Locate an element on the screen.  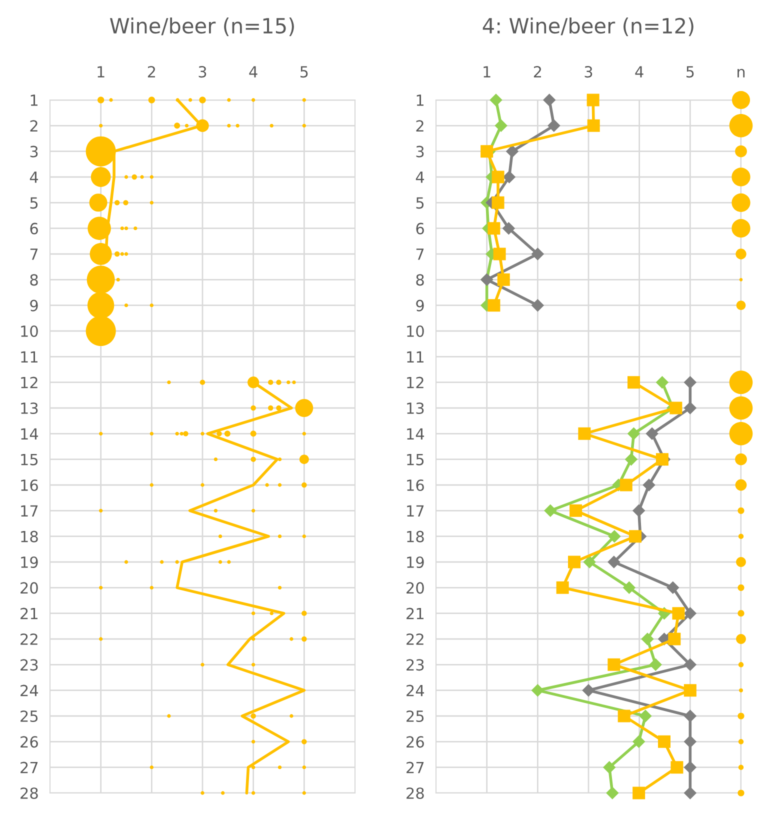
y-tick-label: 26 is located at coordinates (29, 742).